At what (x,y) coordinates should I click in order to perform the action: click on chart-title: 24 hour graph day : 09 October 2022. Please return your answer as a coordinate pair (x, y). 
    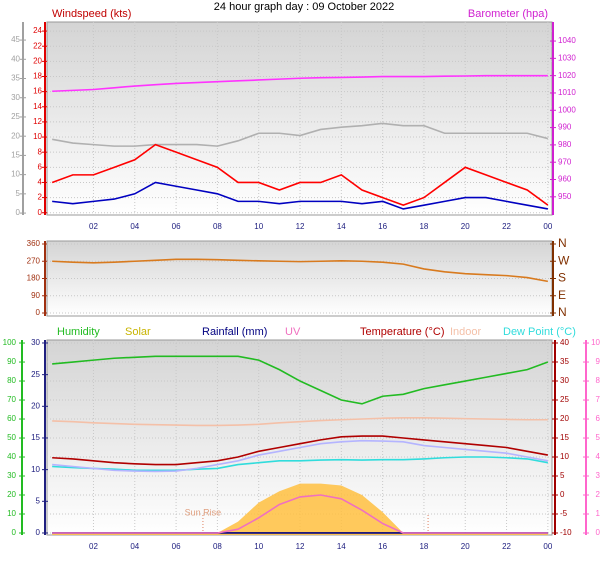
    Looking at the image, I should click on (304, 7).